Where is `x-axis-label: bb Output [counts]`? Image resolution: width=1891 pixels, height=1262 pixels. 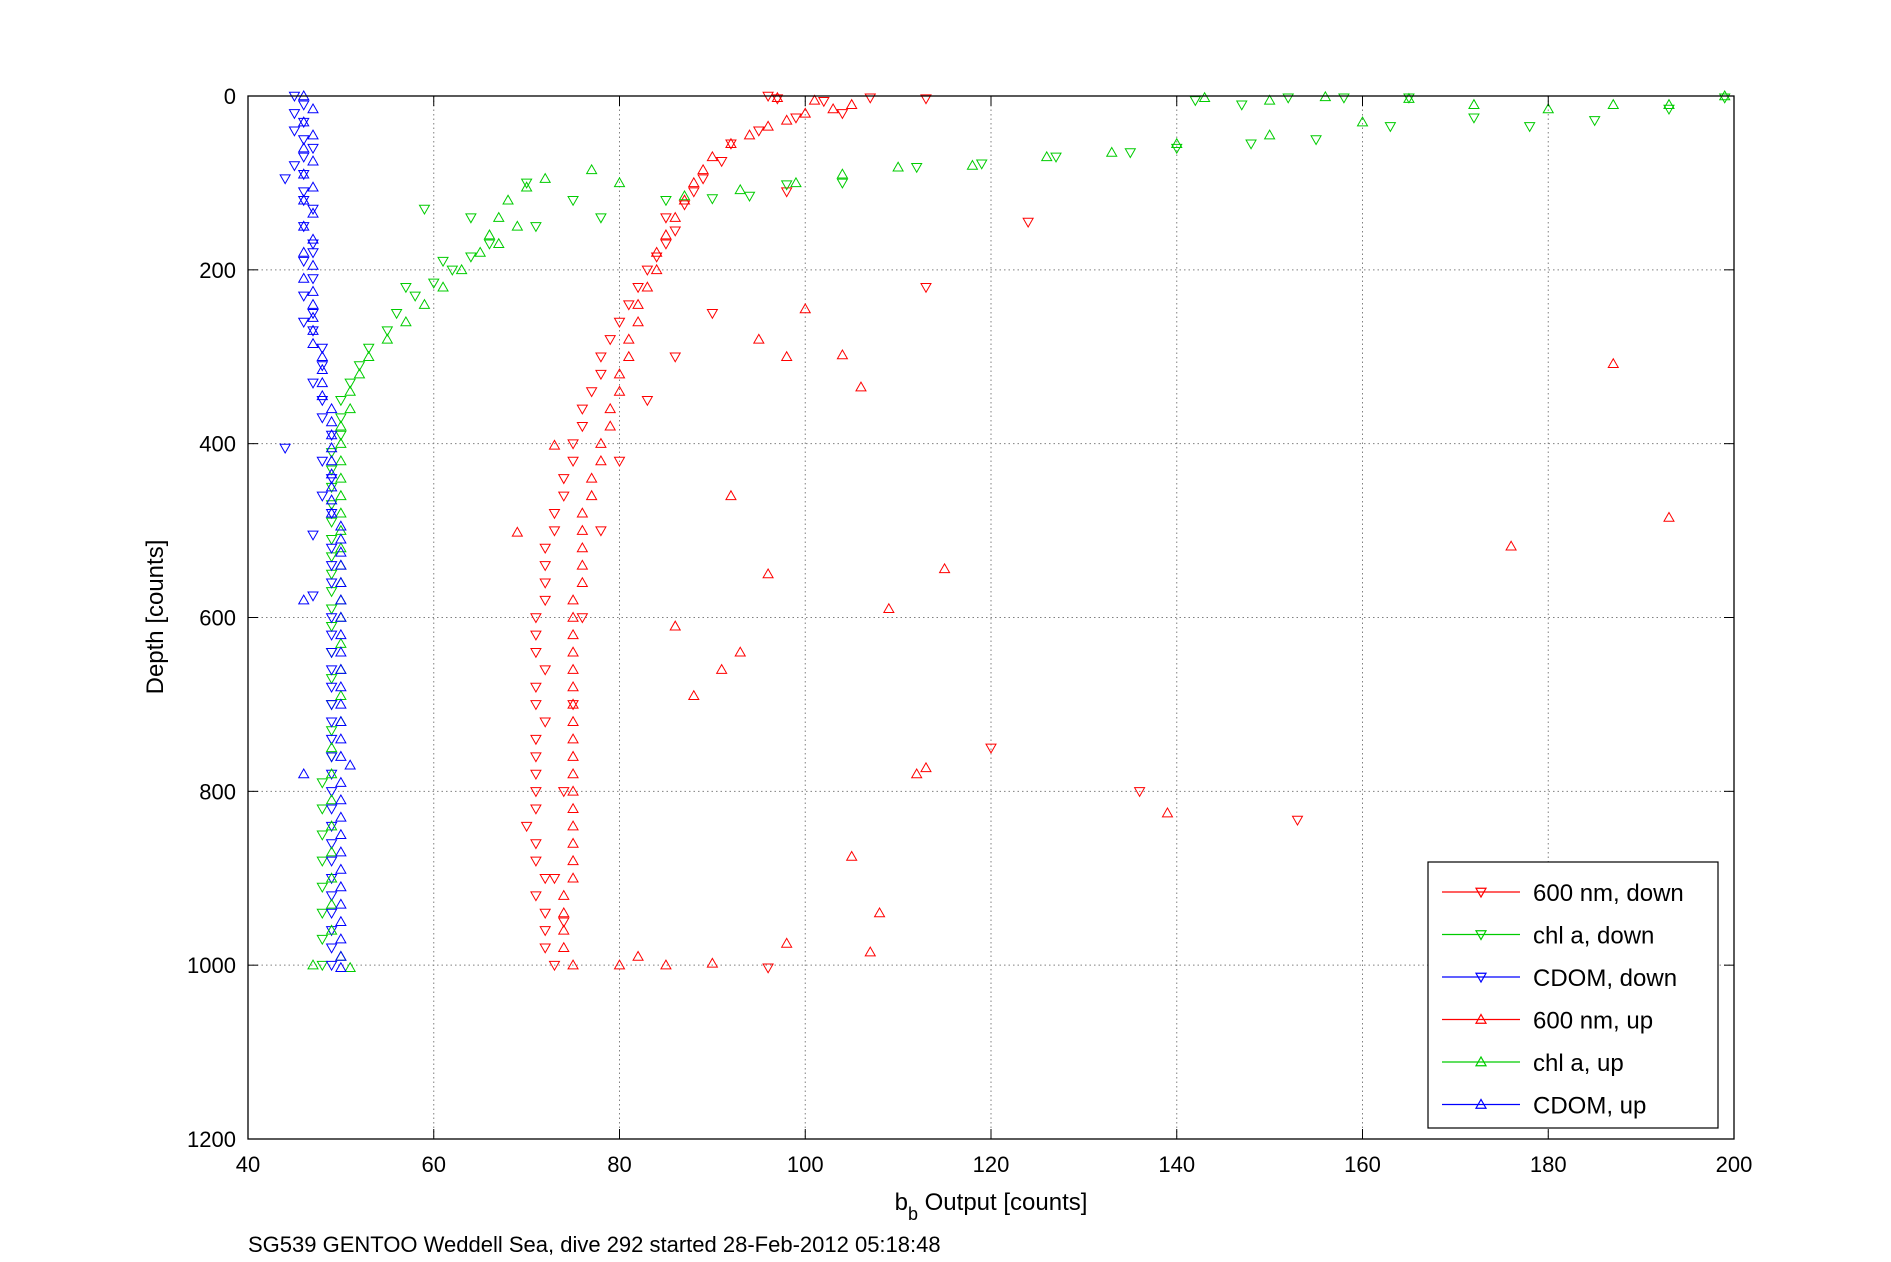 x-axis-label: bb Output [counts] is located at coordinates (991, 1206).